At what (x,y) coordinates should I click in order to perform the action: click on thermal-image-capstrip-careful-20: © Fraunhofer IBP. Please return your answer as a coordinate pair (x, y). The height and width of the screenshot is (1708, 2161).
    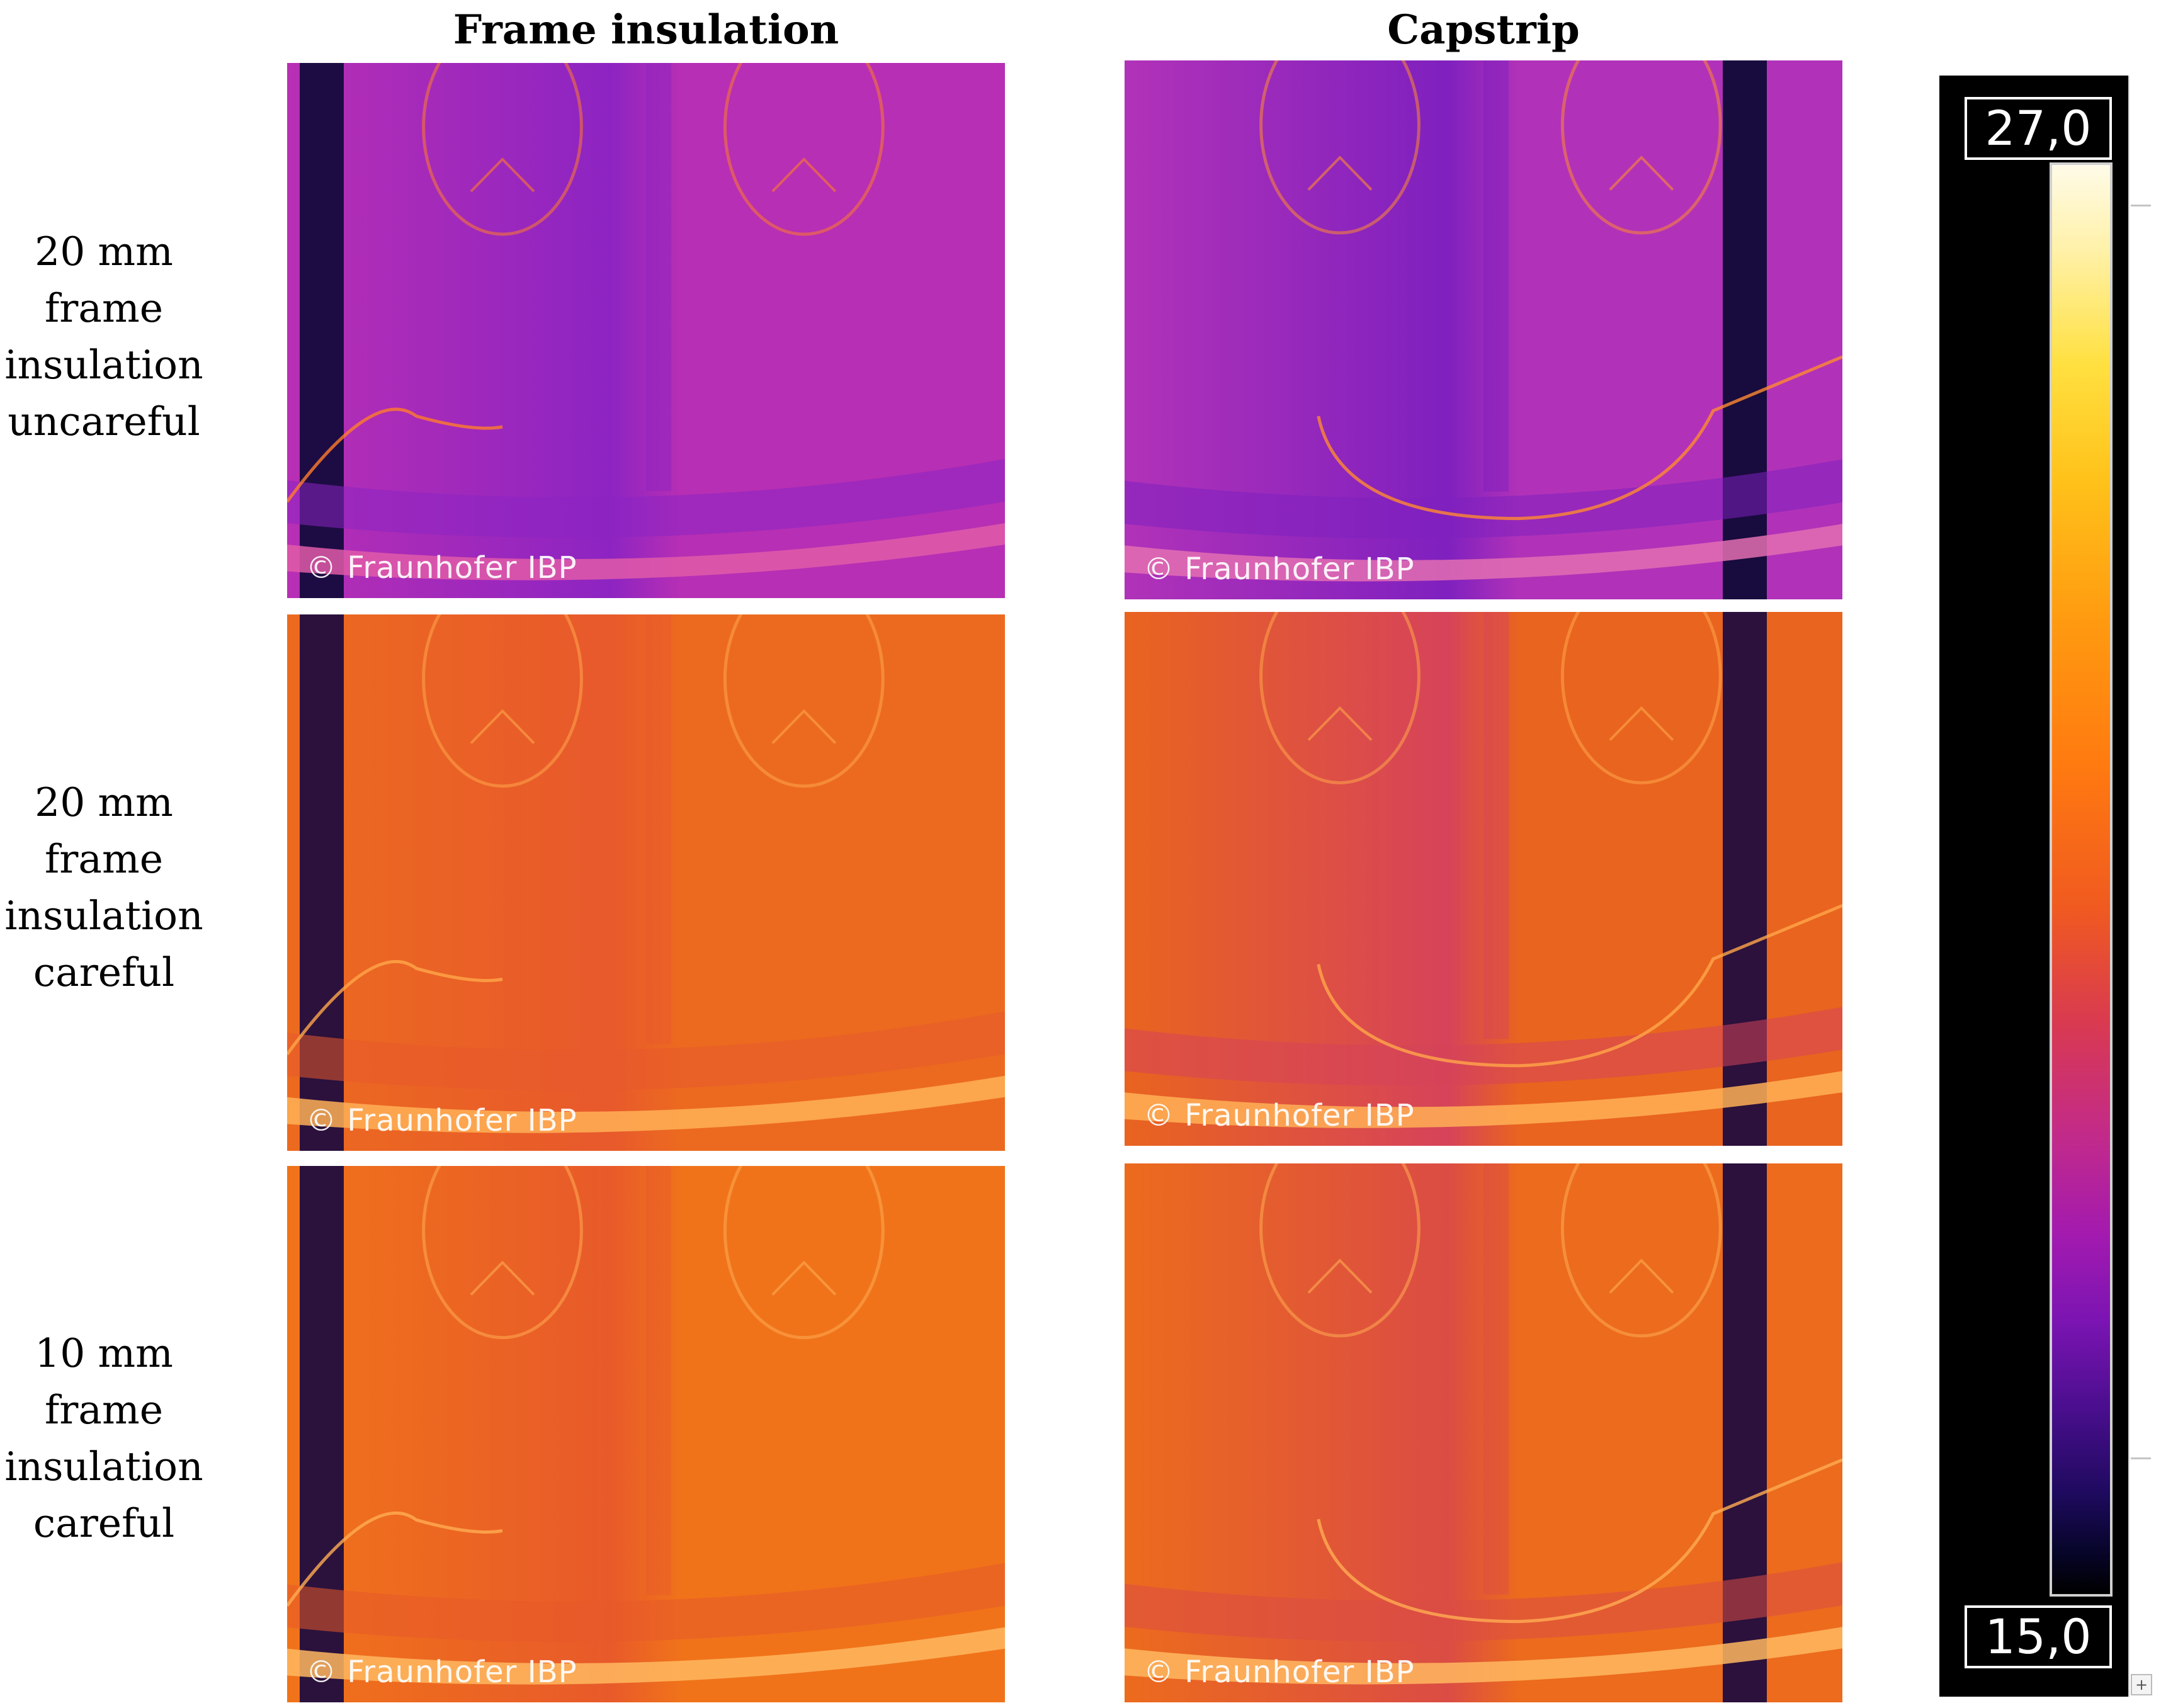
    Looking at the image, I should click on (1483, 879).